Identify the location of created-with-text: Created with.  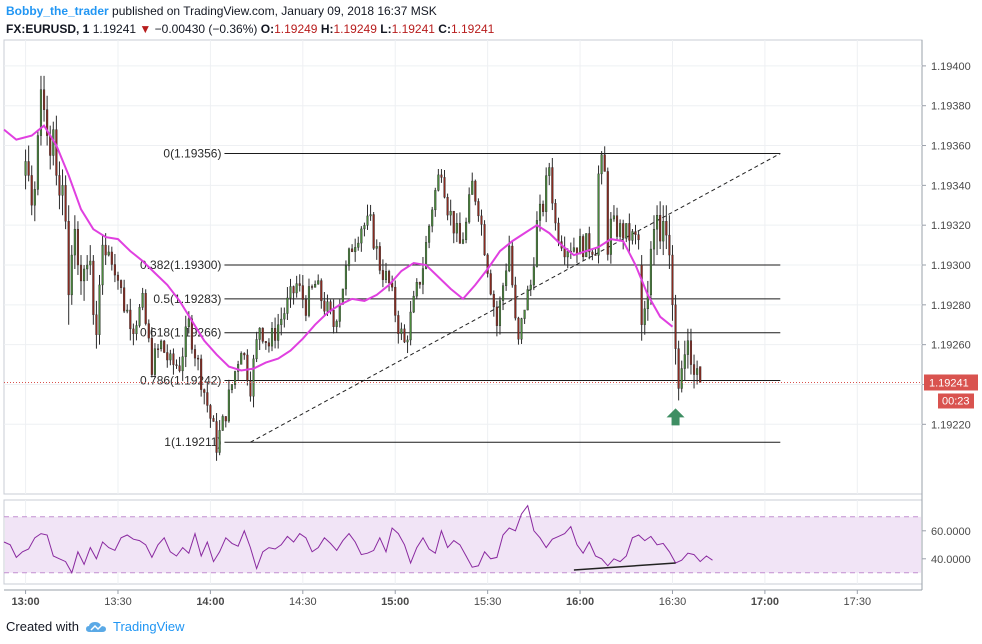
(42, 626).